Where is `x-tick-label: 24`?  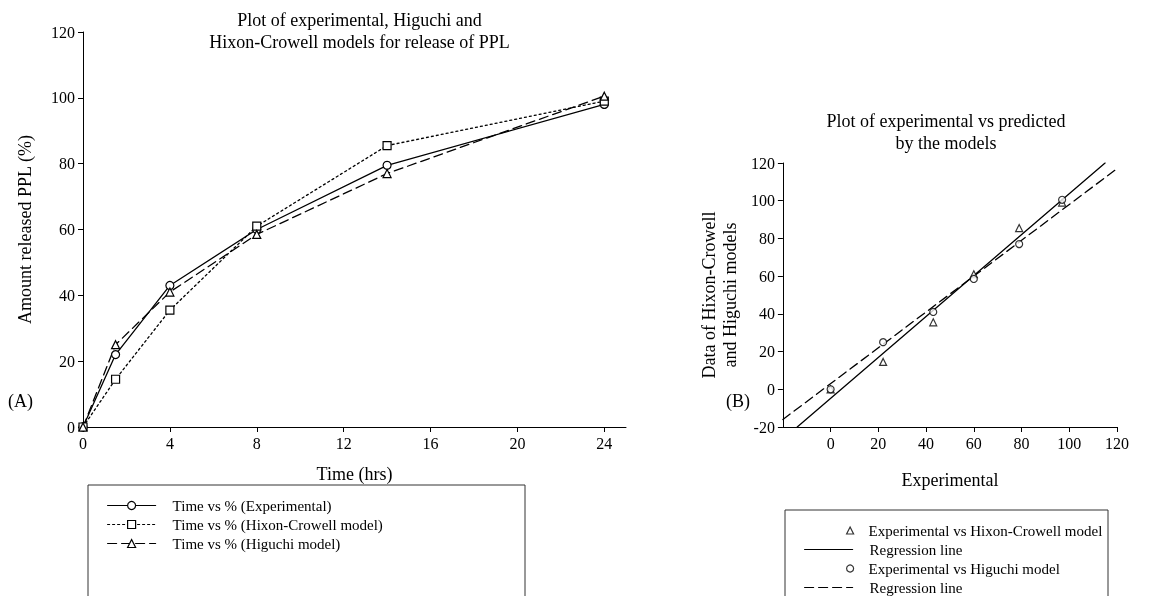 x-tick-label: 24 is located at coordinates (604, 443).